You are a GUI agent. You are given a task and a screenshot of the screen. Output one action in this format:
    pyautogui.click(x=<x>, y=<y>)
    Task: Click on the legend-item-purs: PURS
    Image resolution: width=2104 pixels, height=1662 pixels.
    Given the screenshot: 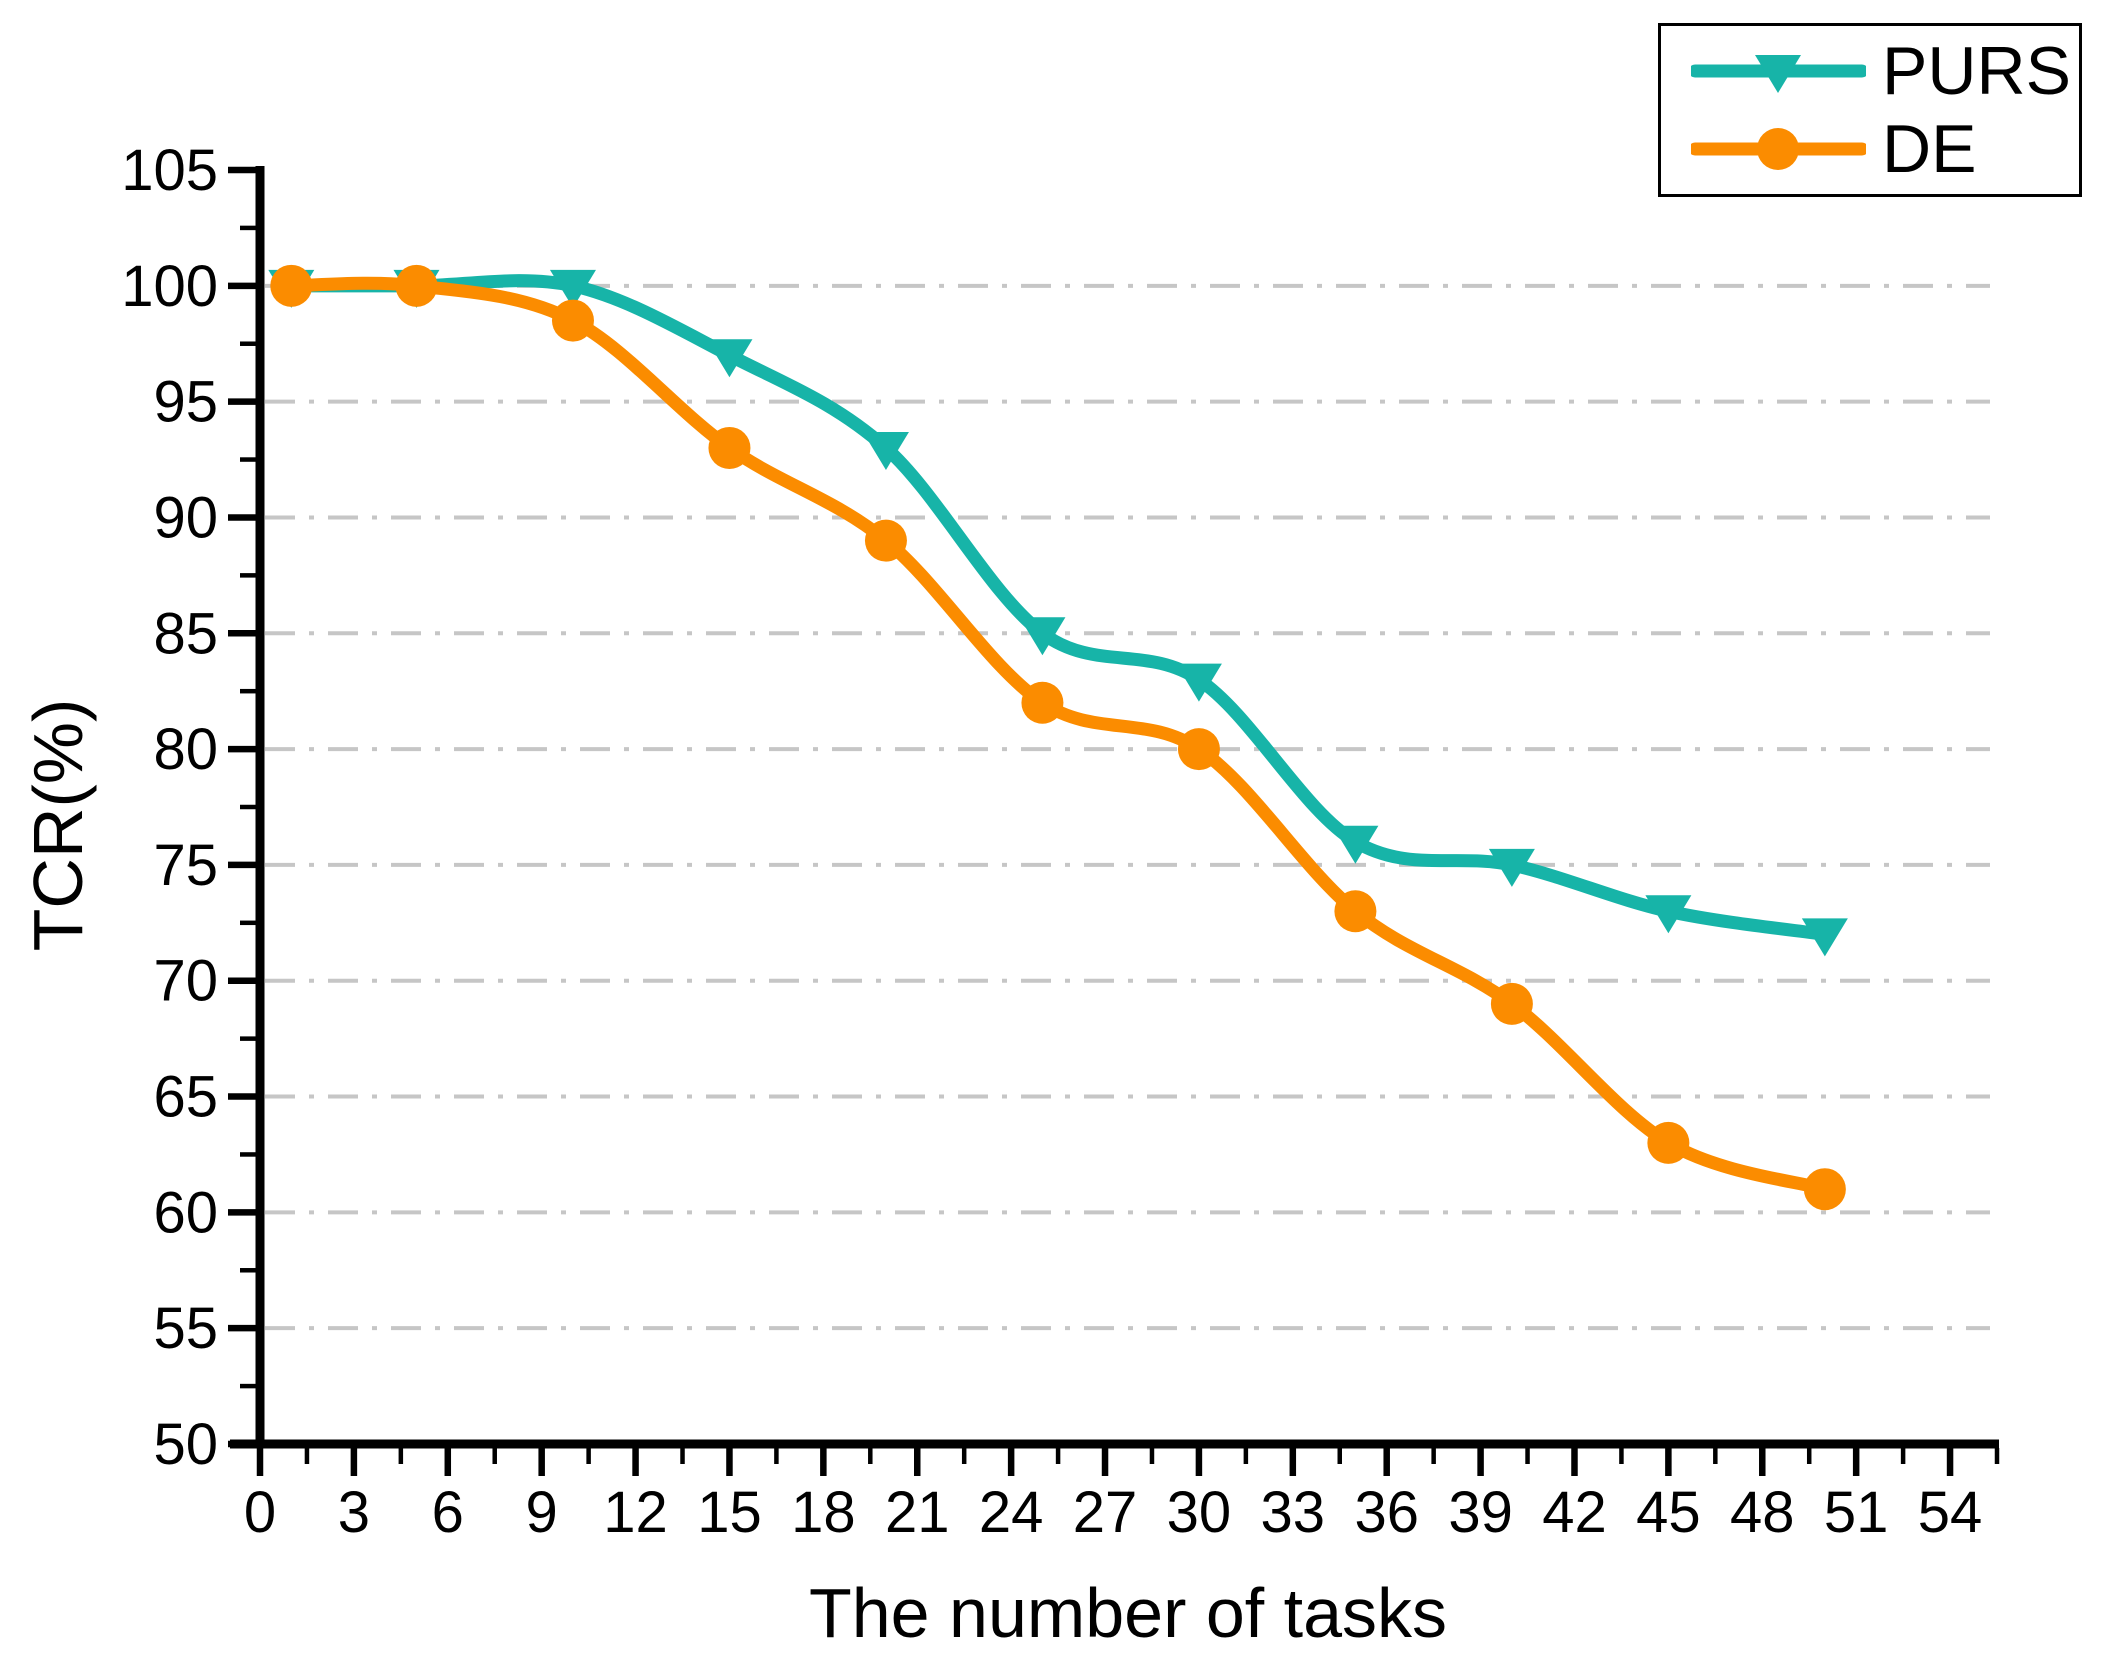 What is the action you would take?
    pyautogui.click(x=1885, y=71)
    